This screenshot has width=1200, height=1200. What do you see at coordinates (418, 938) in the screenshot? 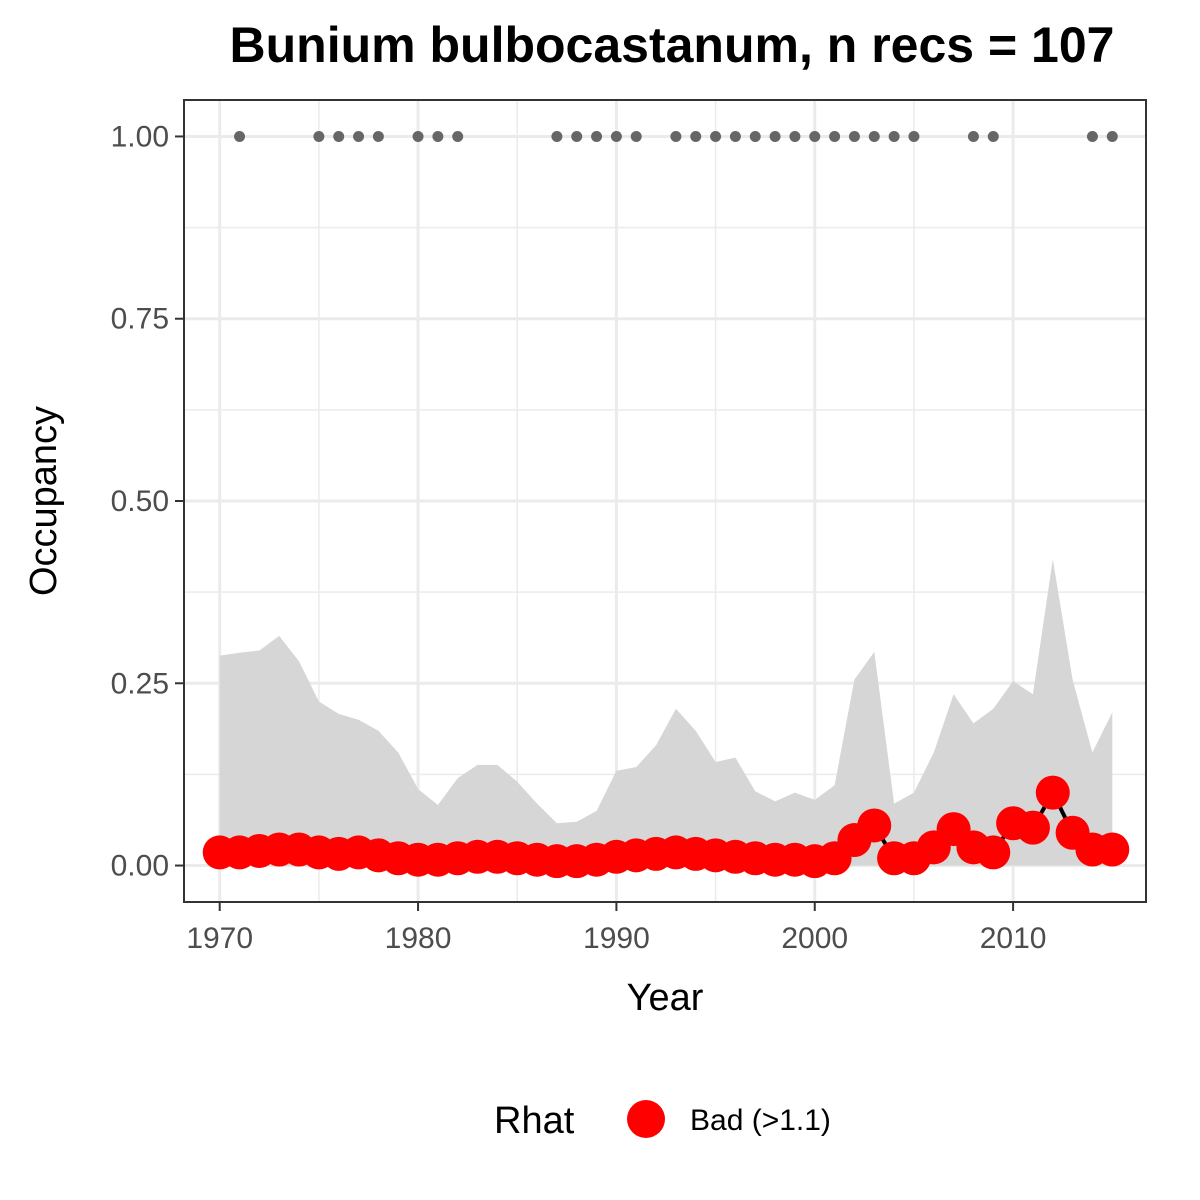
I see `x-tick-label: 1980` at bounding box center [418, 938].